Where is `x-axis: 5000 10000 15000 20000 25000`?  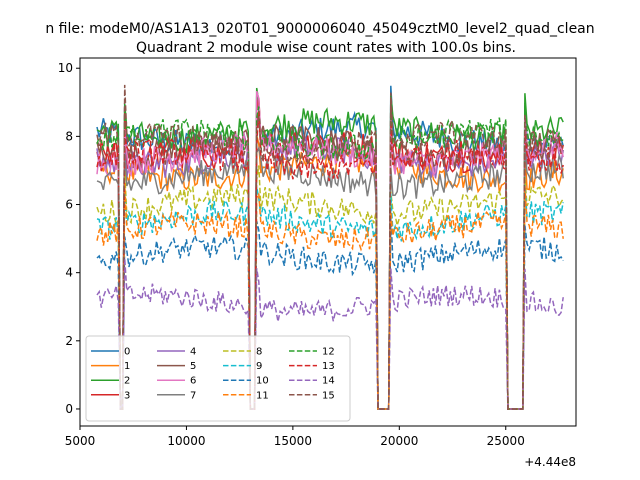 x-axis: 5000 10000 15000 20000 25000 is located at coordinates (295, 437).